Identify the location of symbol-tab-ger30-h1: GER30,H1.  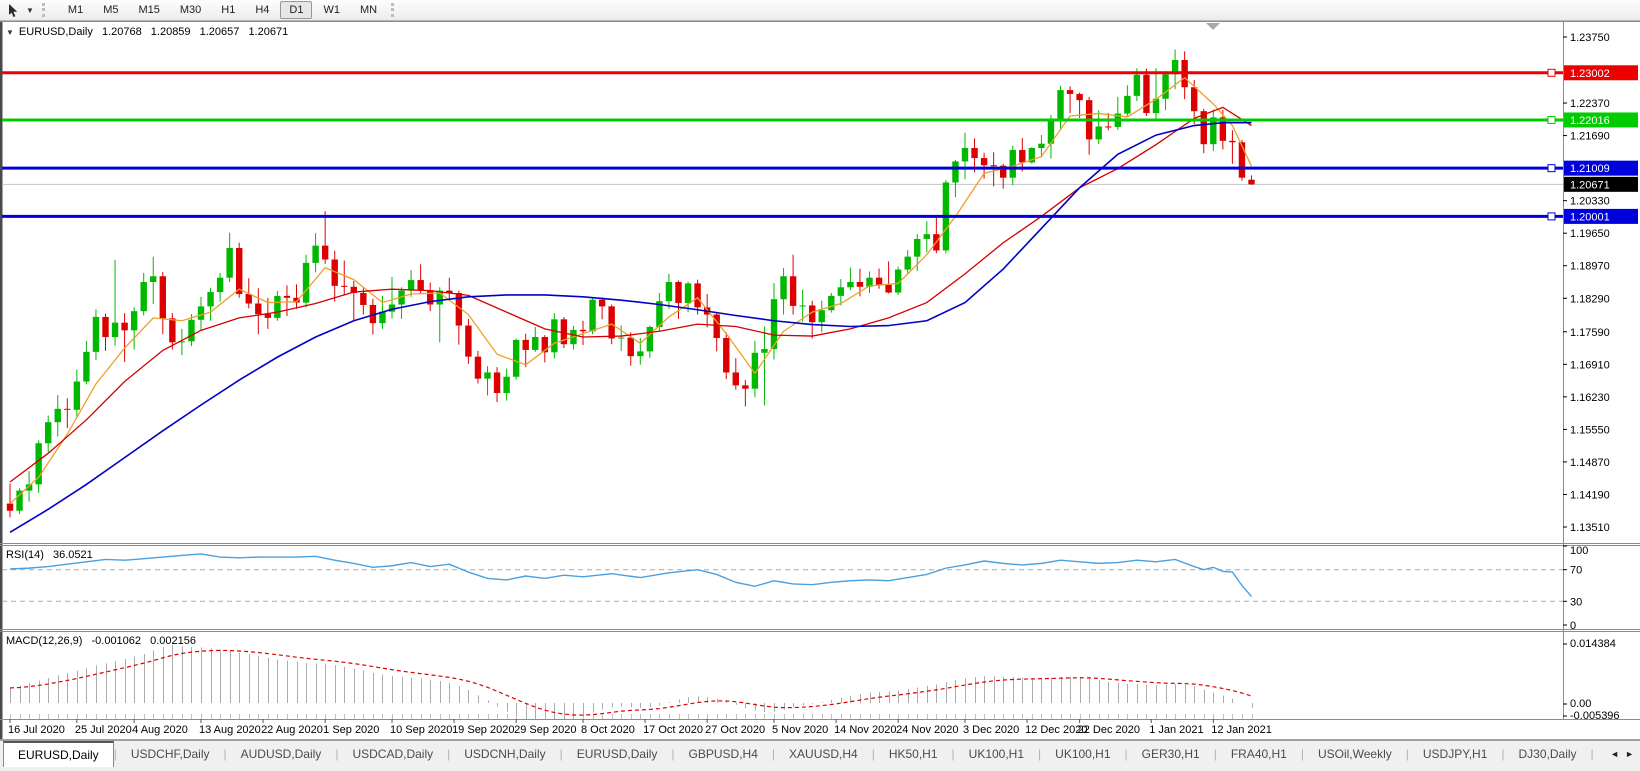
(1170, 754).